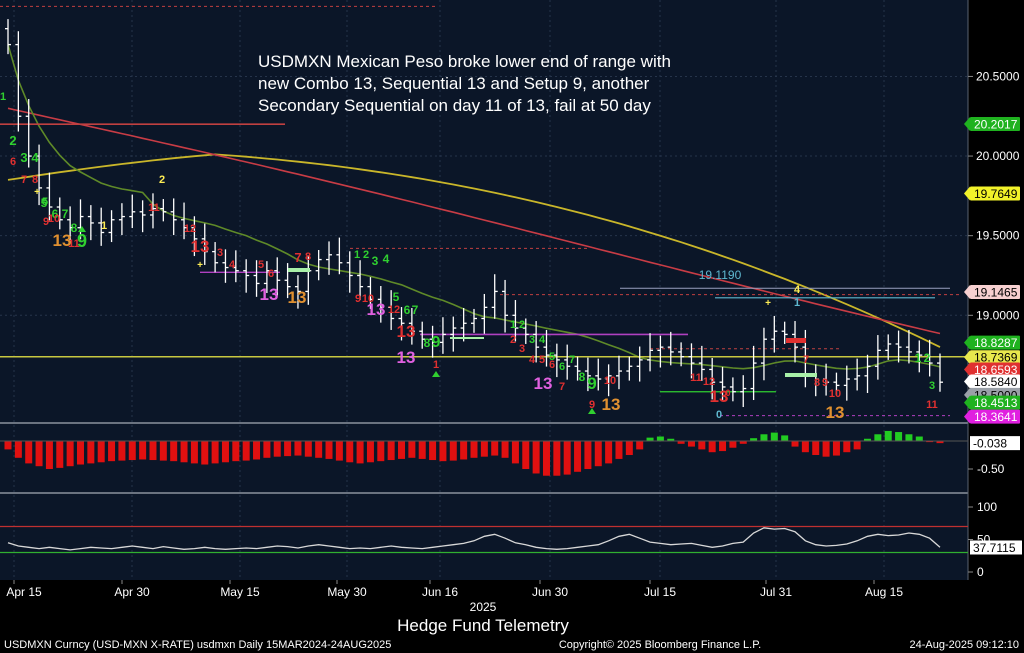  I want to click on price-tag-label: 18.6593, so click(996, 370).